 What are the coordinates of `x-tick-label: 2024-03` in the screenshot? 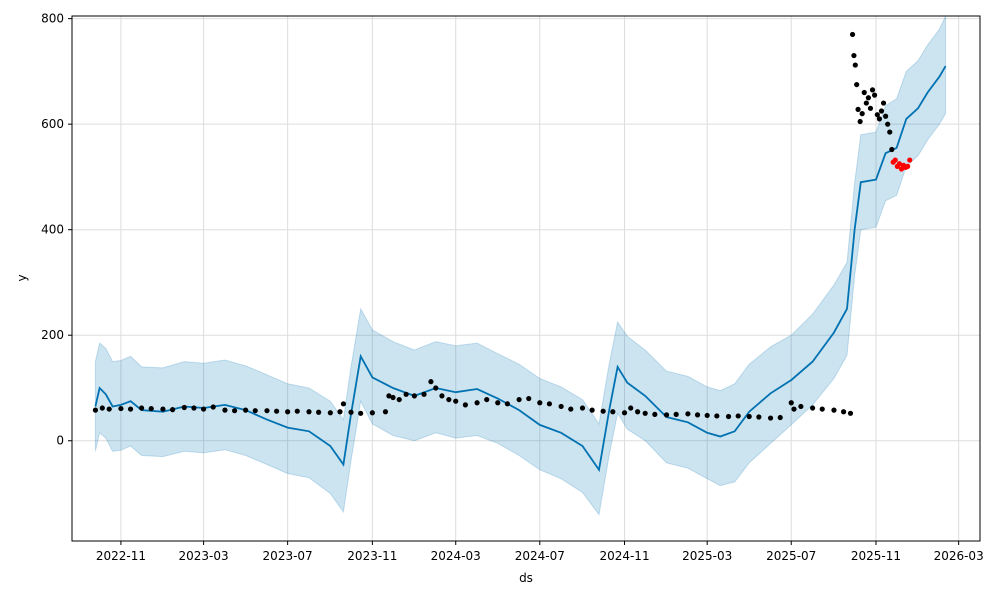 It's located at (456, 556).